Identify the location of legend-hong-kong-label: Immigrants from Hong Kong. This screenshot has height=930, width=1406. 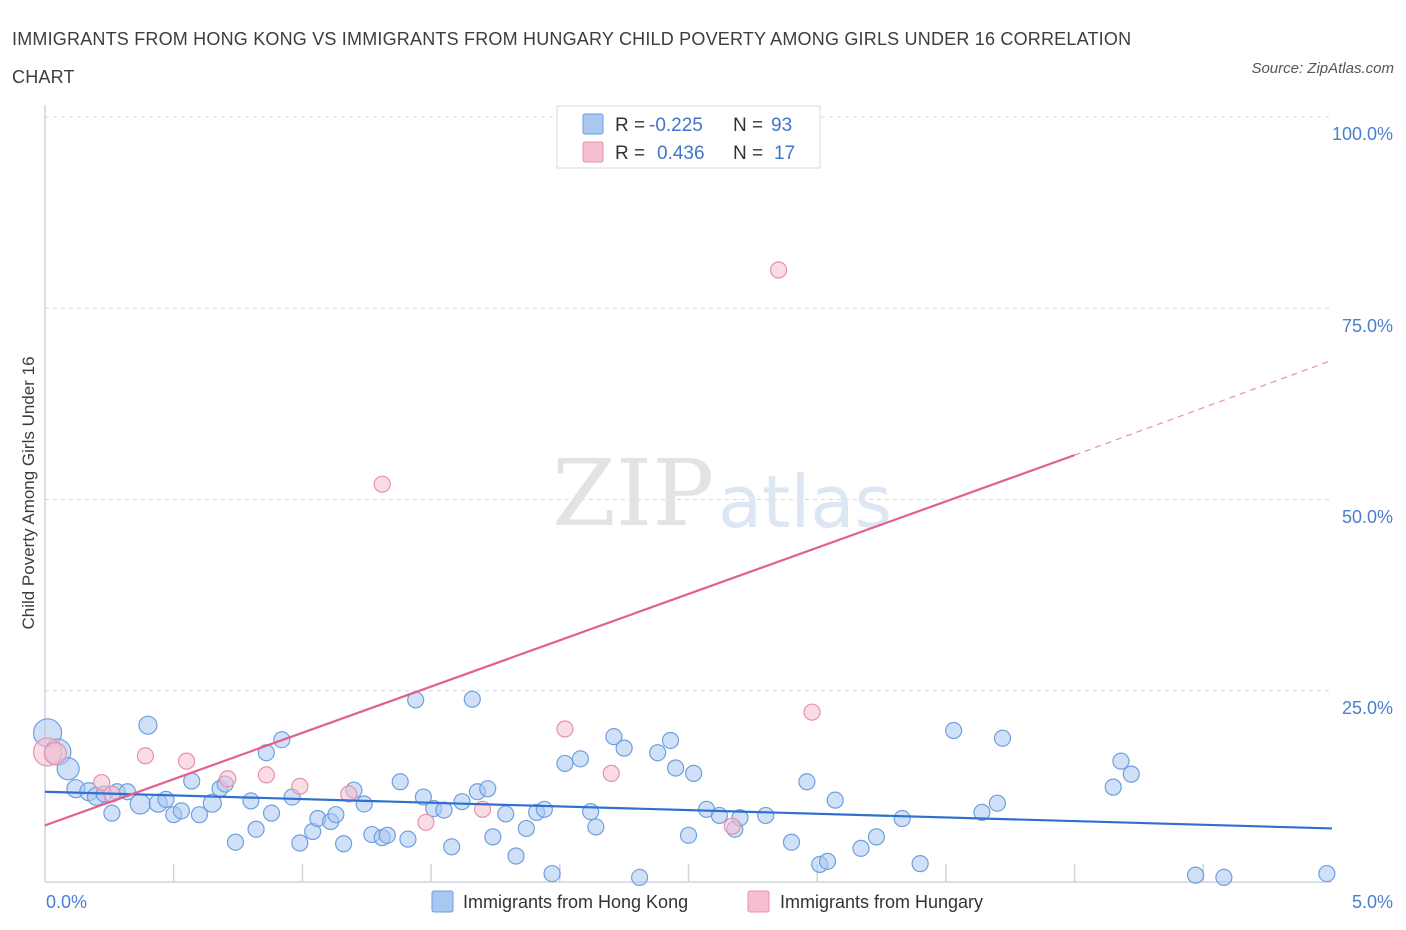
(575, 902).